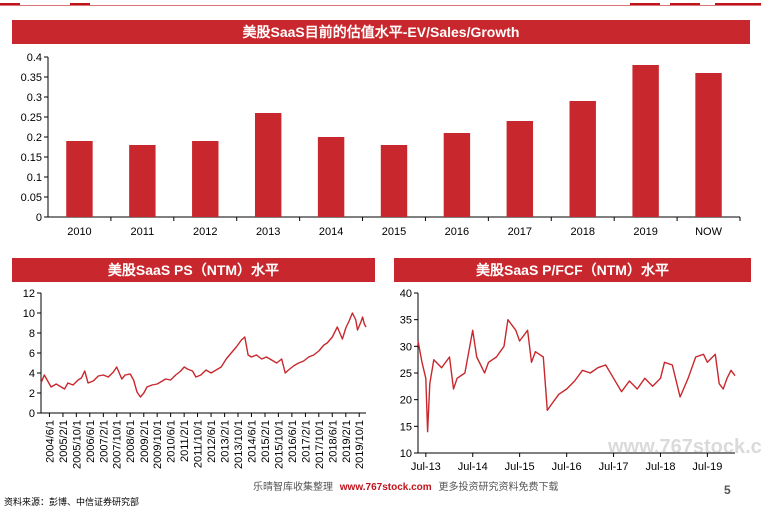 The width and height of the screenshot is (761, 508). I want to click on ps-x-tick-label: 2010/6/1, so click(172, 441).